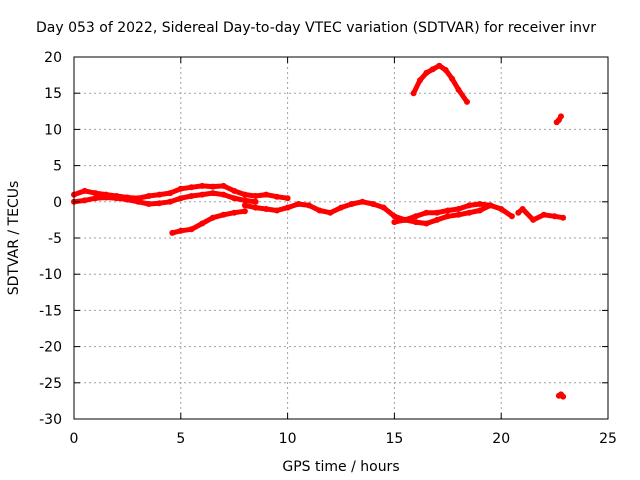 This screenshot has width=640, height=480. What do you see at coordinates (14, 238) in the screenshot?
I see `y-axis-label: SDTVAR / TECUs` at bounding box center [14, 238].